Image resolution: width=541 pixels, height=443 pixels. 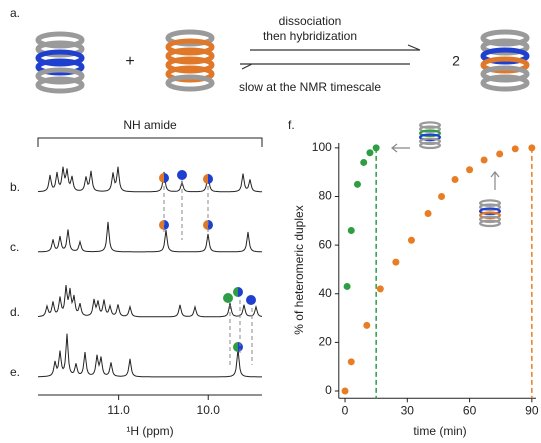 I want to click on panel-label: f., so click(x=291, y=125).